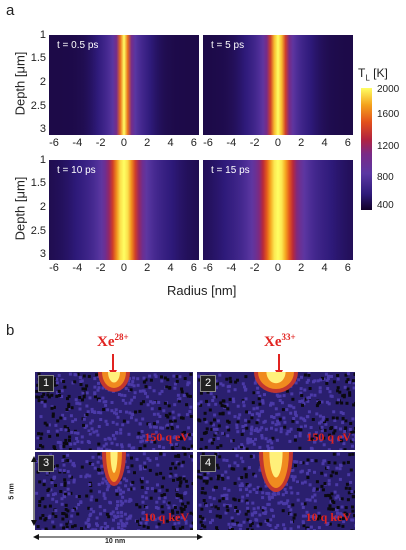 The image size is (406, 550). I want to click on ion-label-left: Xe28+, so click(113, 341).